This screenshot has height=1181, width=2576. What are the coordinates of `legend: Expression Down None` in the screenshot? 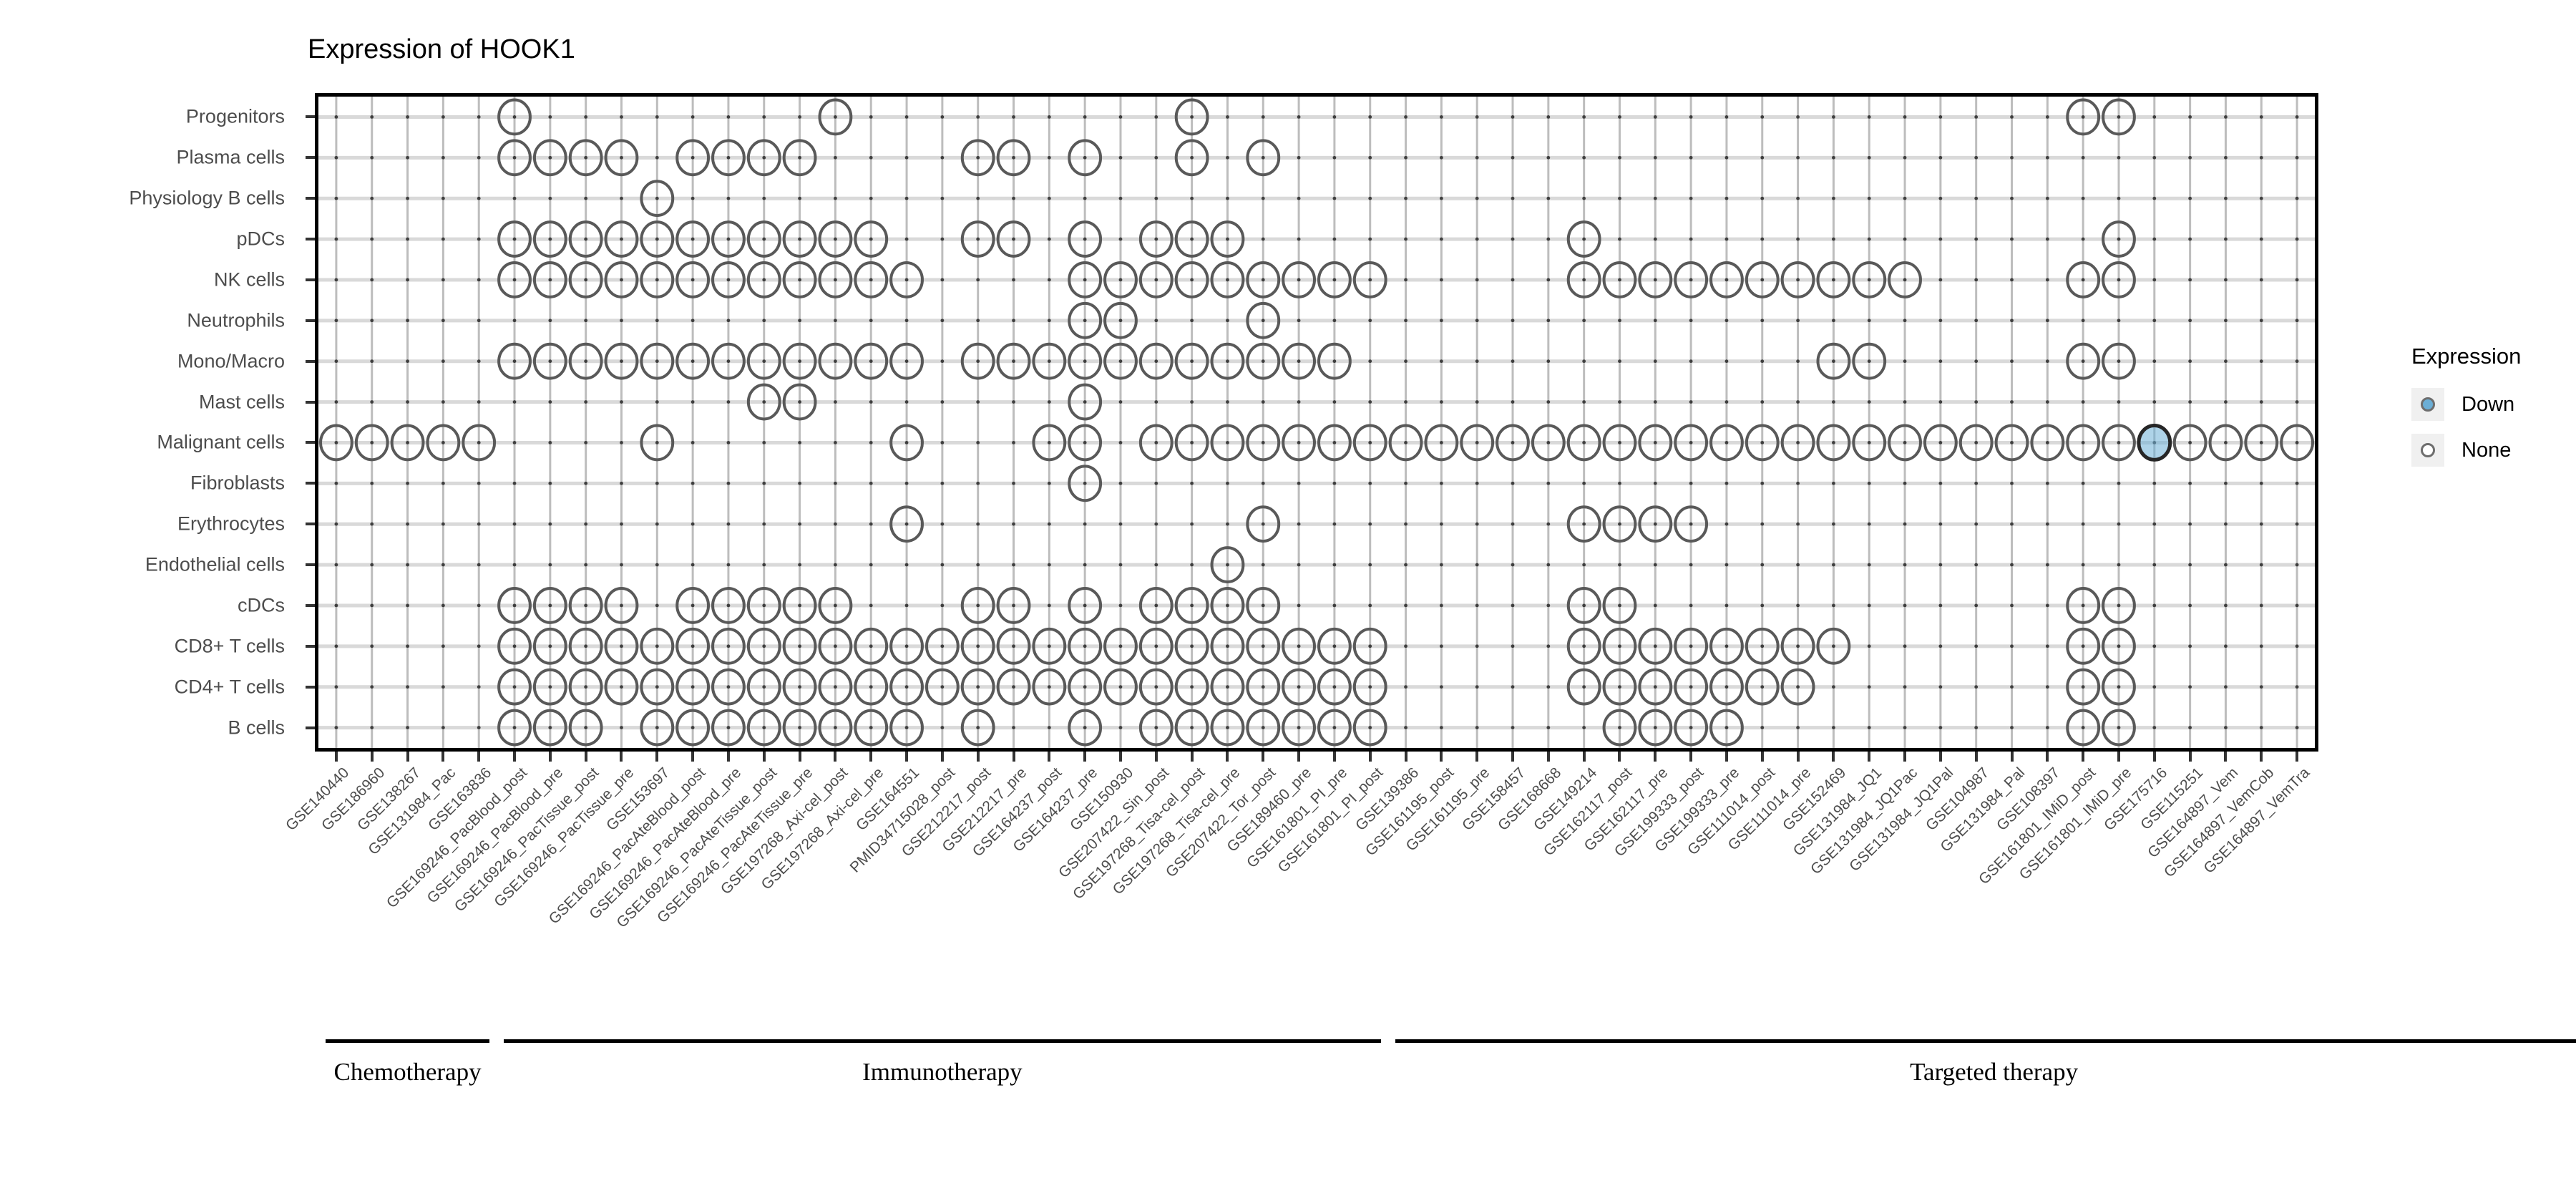 It's located at (2493, 412).